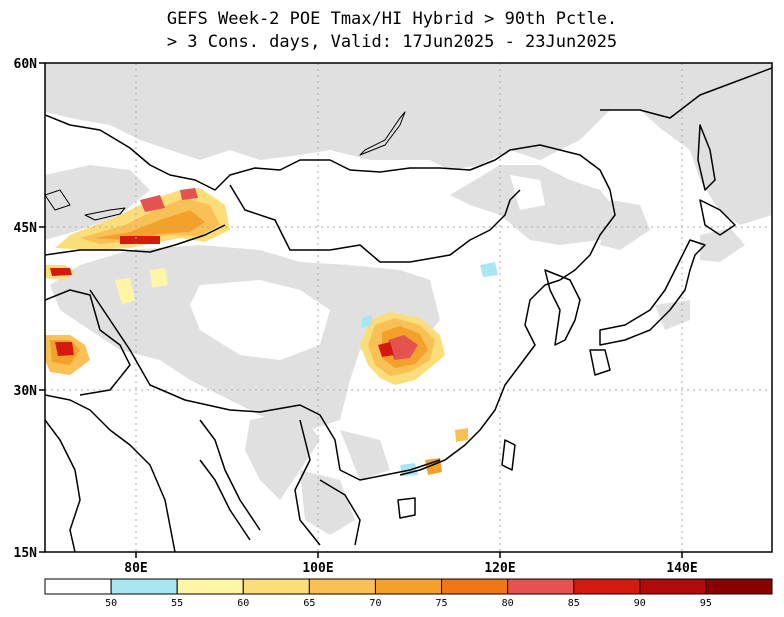  Describe the element at coordinates (499, 568) in the screenshot. I see `lon-label-120e: 120E` at that location.